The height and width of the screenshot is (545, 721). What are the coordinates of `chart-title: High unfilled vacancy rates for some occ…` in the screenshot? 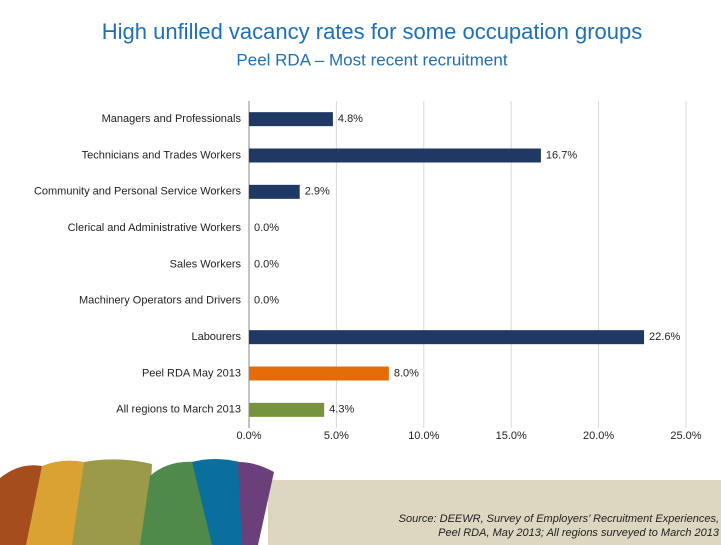 It's located at (372, 31).